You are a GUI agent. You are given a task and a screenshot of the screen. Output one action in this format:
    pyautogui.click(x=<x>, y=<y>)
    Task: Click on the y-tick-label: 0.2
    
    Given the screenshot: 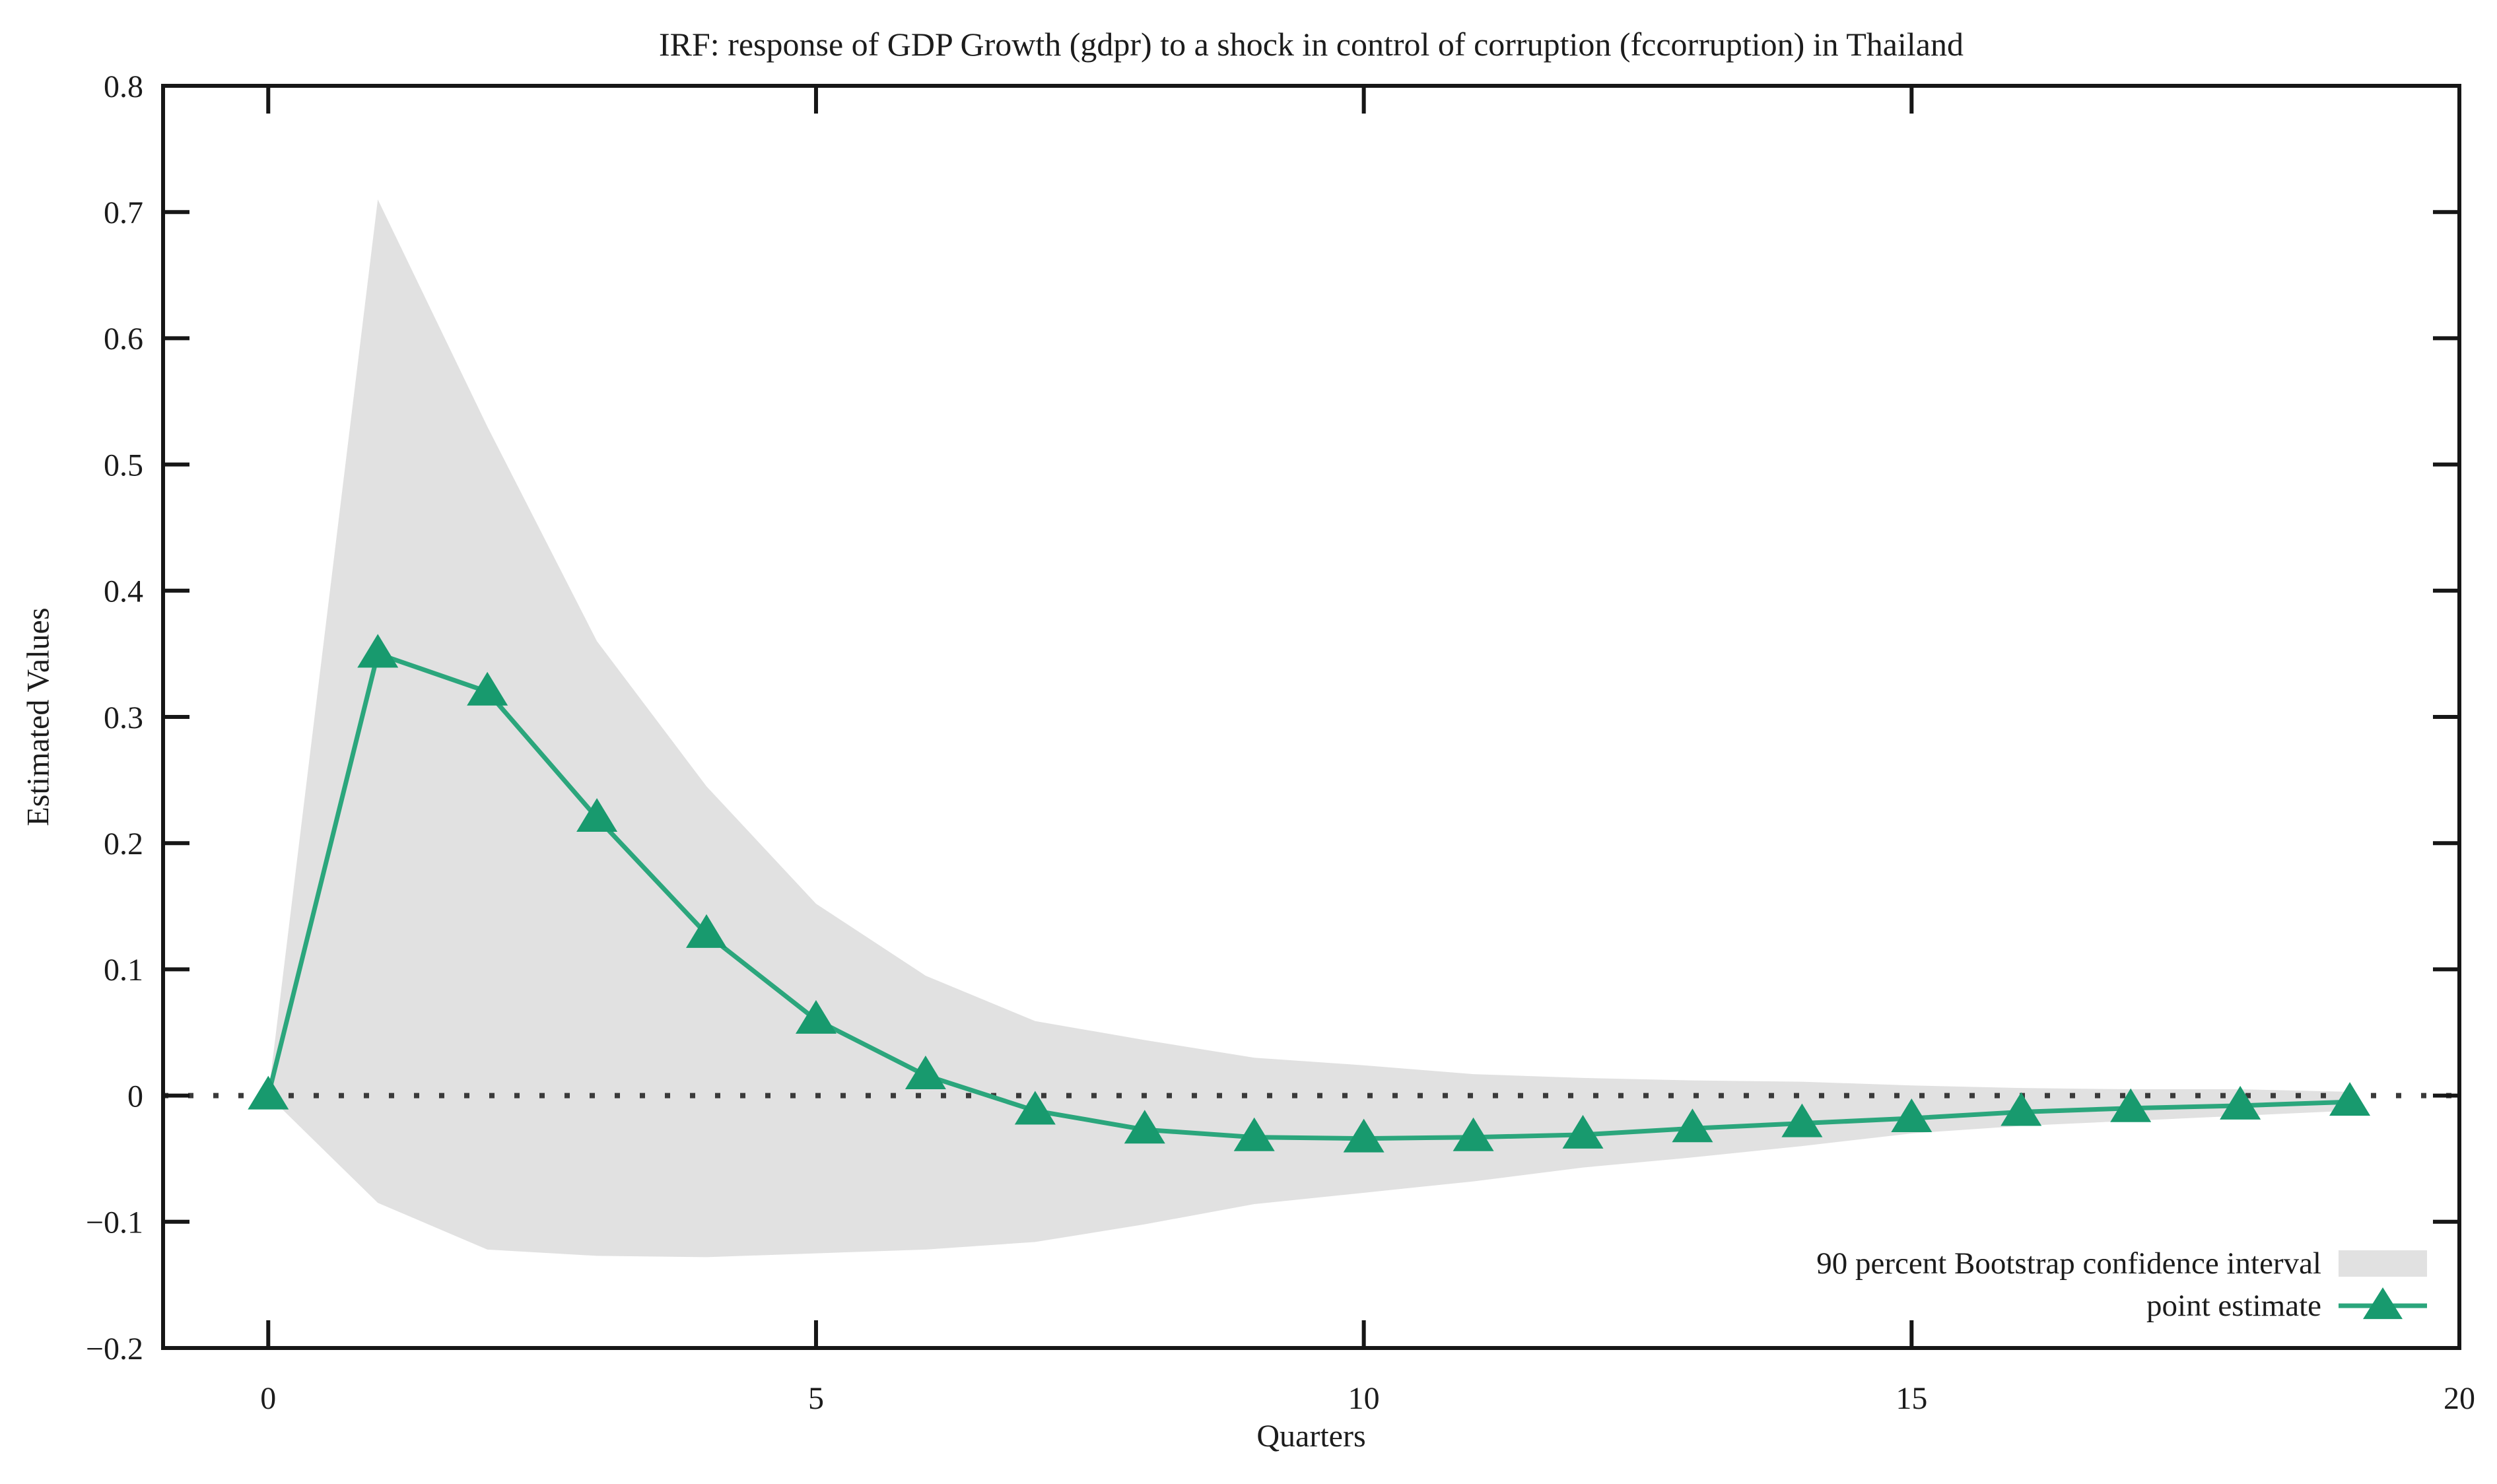 What is the action you would take?
    pyautogui.click(x=123, y=844)
    